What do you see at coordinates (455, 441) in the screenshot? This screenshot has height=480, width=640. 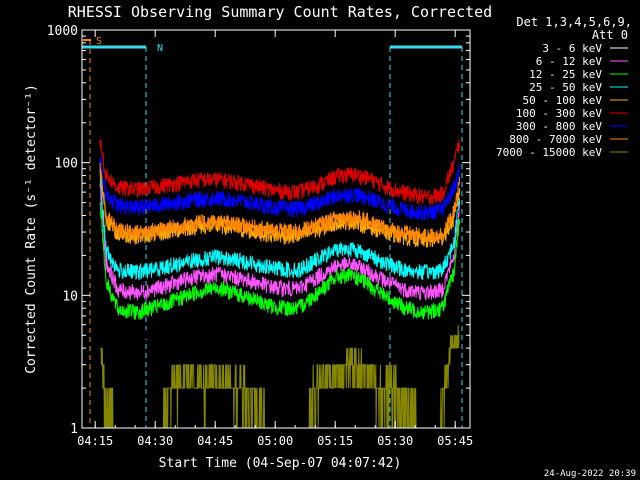 I see `x-tick-label-6: 05:45` at bounding box center [455, 441].